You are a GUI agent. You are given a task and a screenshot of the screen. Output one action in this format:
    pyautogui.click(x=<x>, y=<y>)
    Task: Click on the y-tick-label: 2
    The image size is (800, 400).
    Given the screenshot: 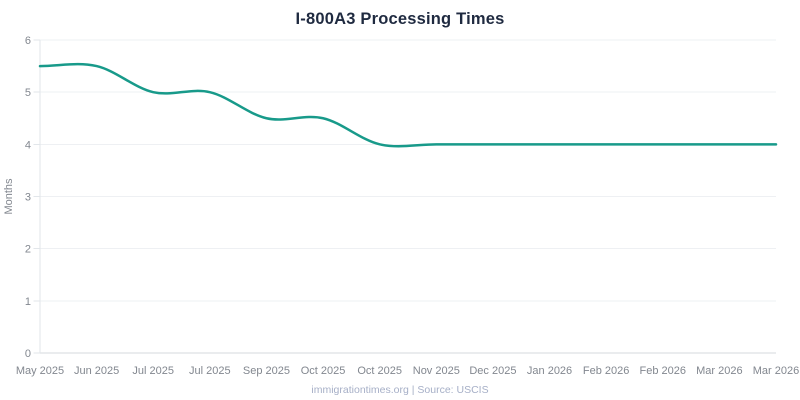 What is the action you would take?
    pyautogui.click(x=28, y=250)
    